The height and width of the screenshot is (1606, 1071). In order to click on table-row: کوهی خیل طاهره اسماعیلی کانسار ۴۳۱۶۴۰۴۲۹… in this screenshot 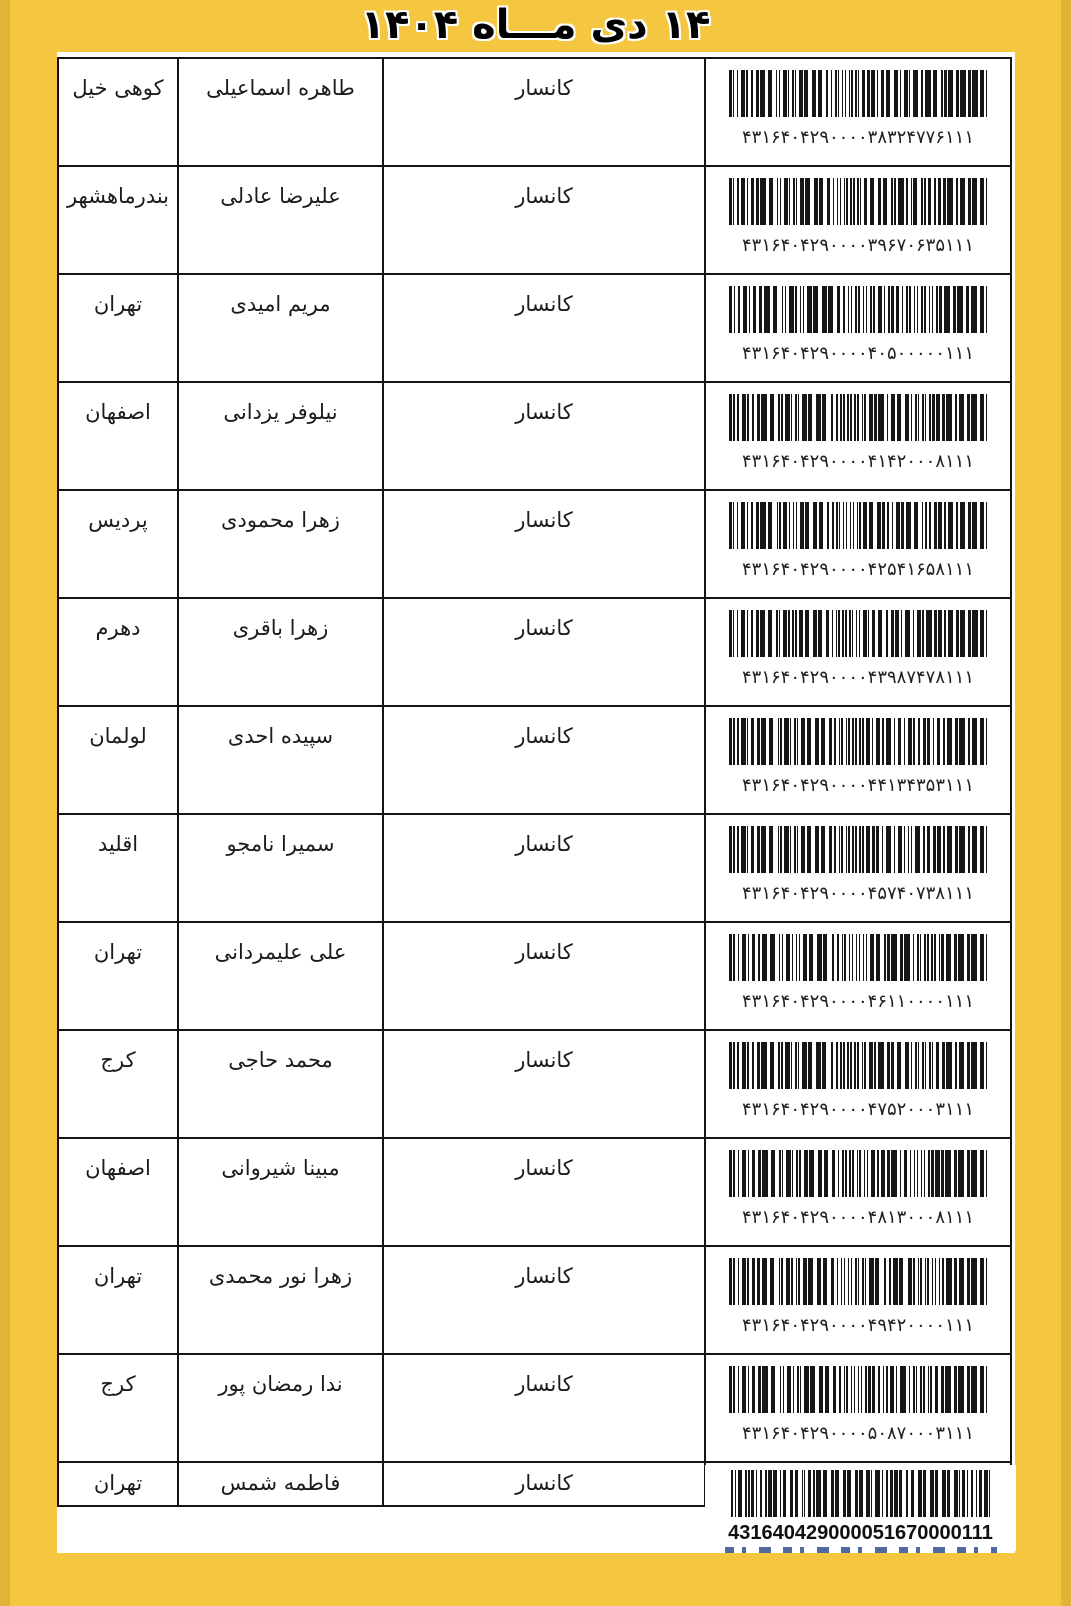, I will do `click(534, 113)`.